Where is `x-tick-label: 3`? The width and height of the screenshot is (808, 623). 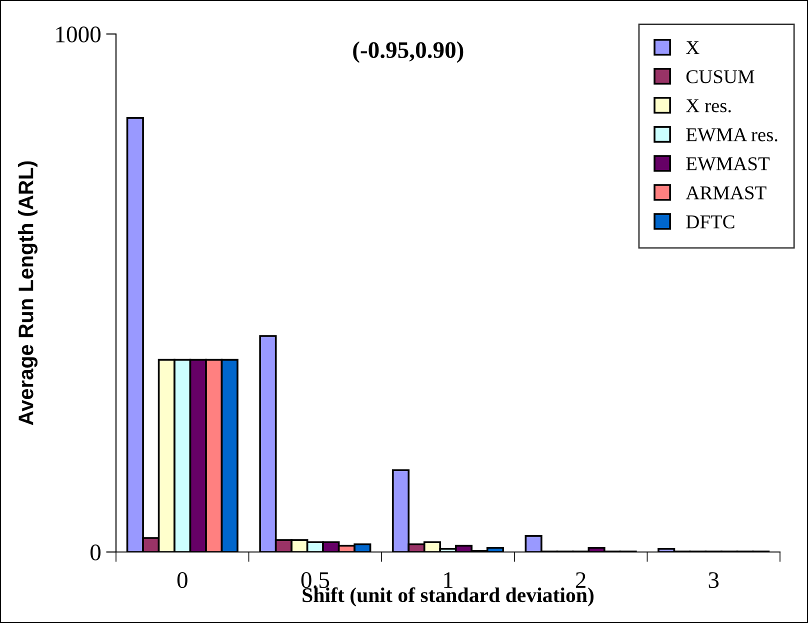 x-tick-label: 3 is located at coordinates (713, 580).